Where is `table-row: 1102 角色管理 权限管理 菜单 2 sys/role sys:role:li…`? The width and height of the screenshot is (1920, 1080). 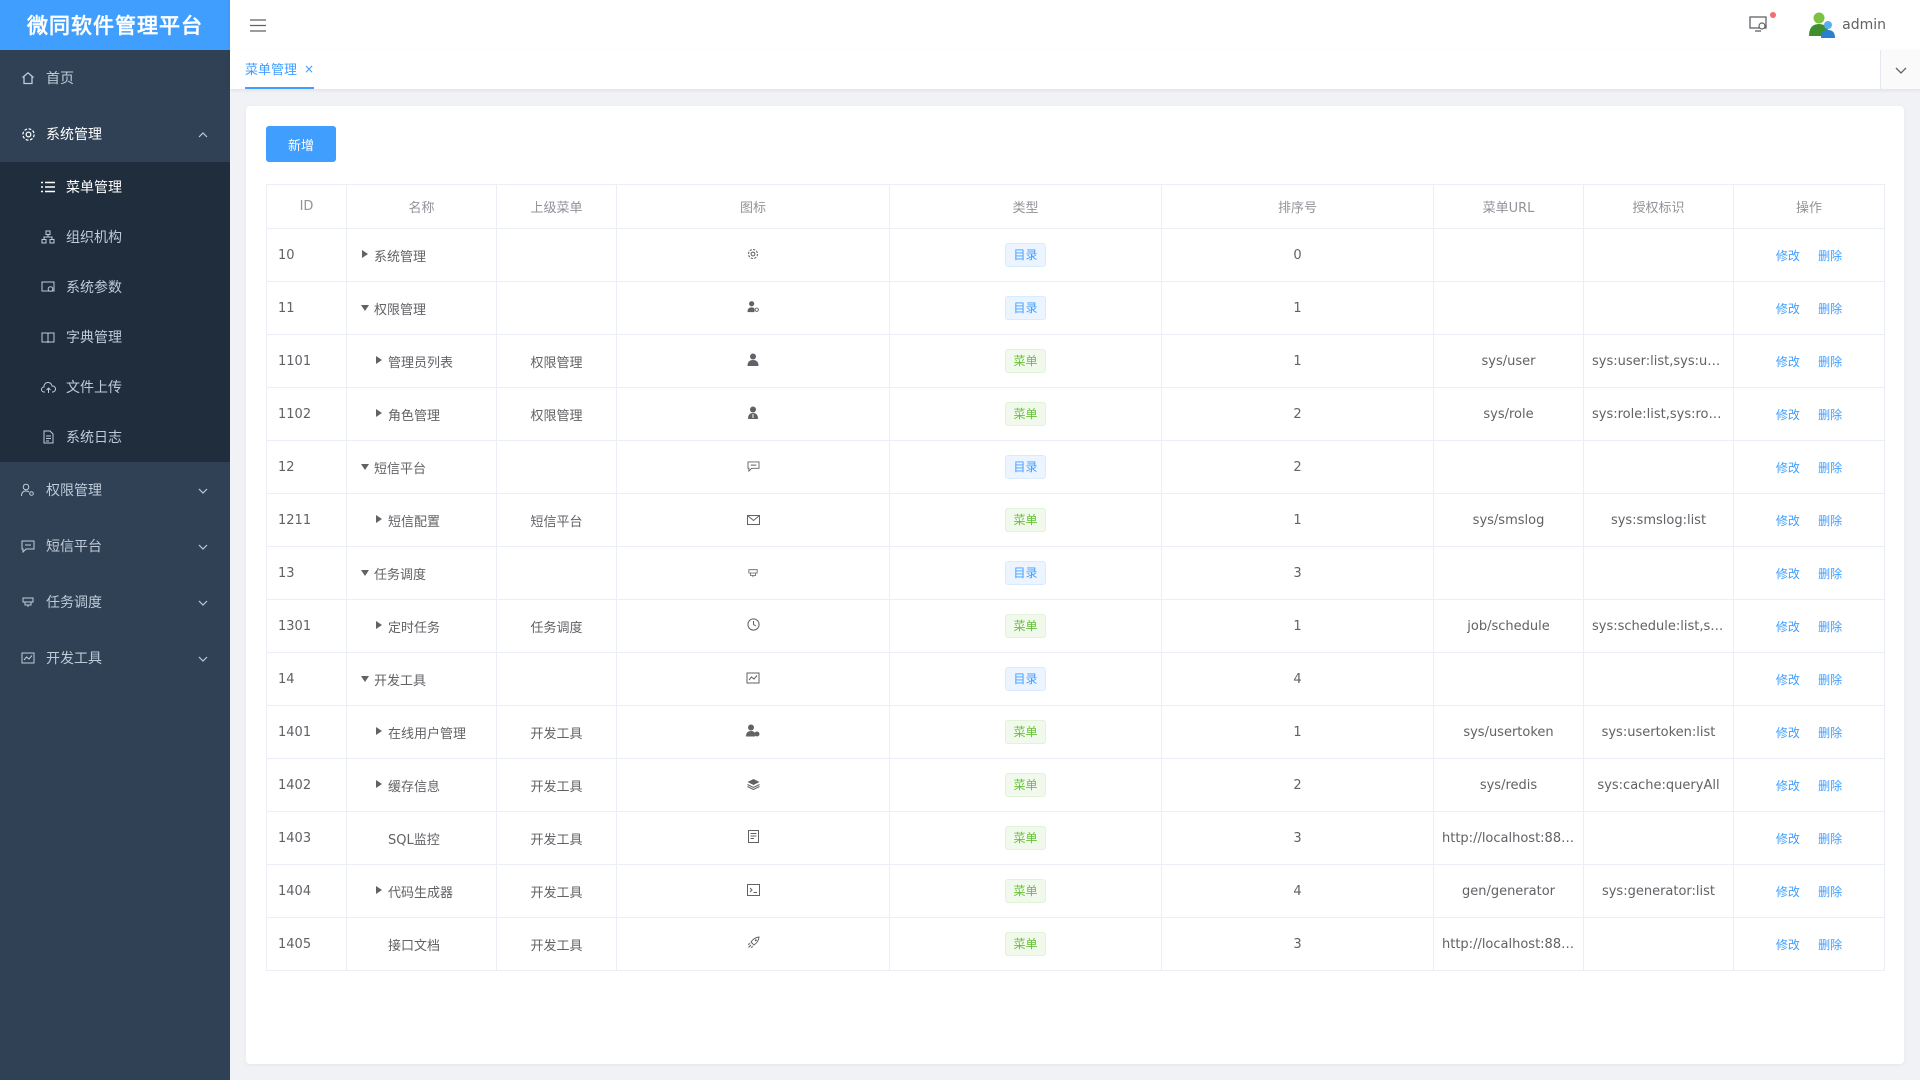 table-row: 1102 角色管理 权限管理 菜单 2 sys/role sys:role:li… is located at coordinates (1075, 414).